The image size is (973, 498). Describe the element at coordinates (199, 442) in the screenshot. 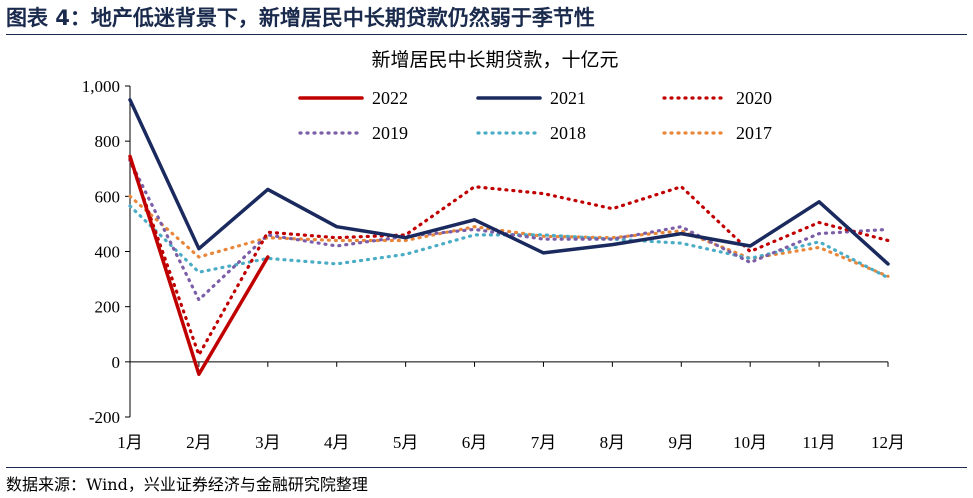

I see `x-tick-label: 2月` at that location.